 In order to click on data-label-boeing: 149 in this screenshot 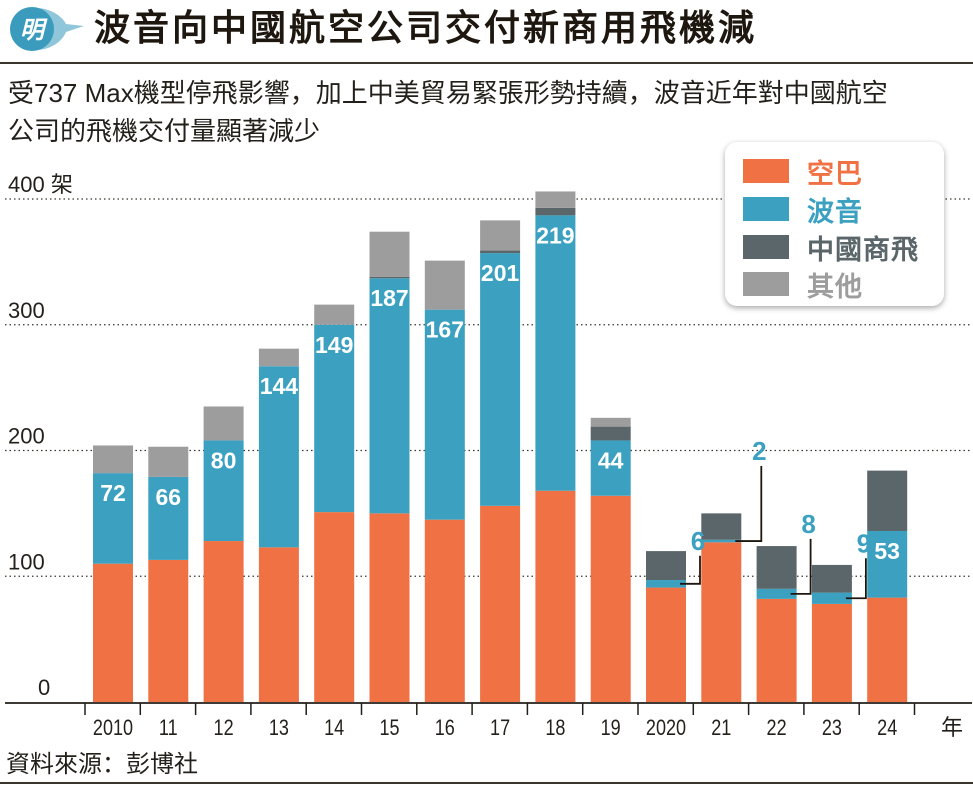, I will do `click(334, 345)`.